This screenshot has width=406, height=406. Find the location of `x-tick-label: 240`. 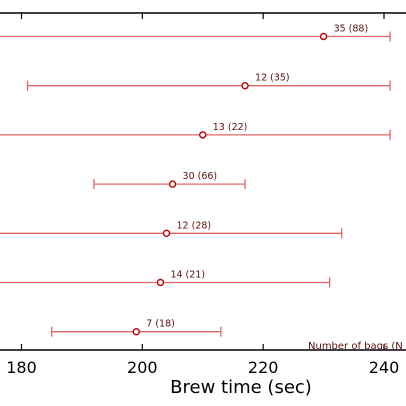

x-tick-label: 240 is located at coordinates (384, 367).